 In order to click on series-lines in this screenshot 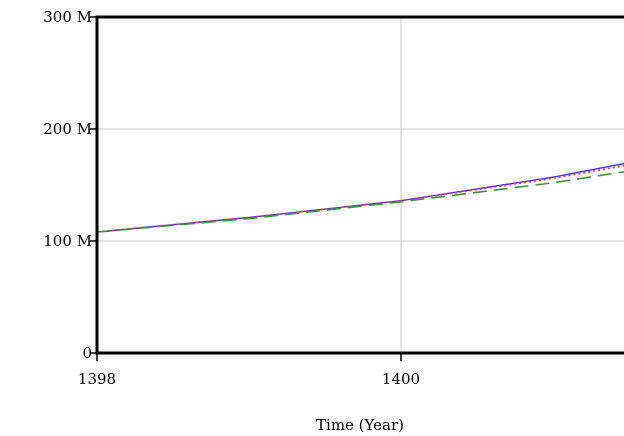, I will do `click(360, 197)`.